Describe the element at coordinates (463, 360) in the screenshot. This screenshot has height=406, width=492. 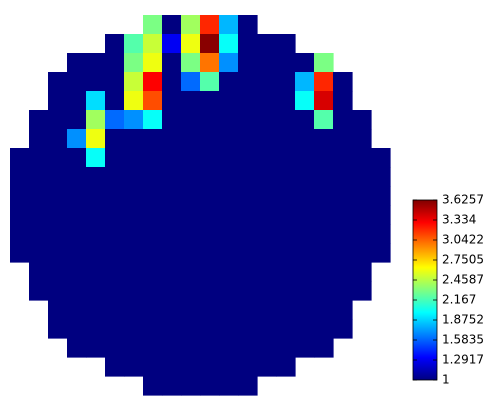
I see `colorbar-tick-label: 1.2917` at that location.